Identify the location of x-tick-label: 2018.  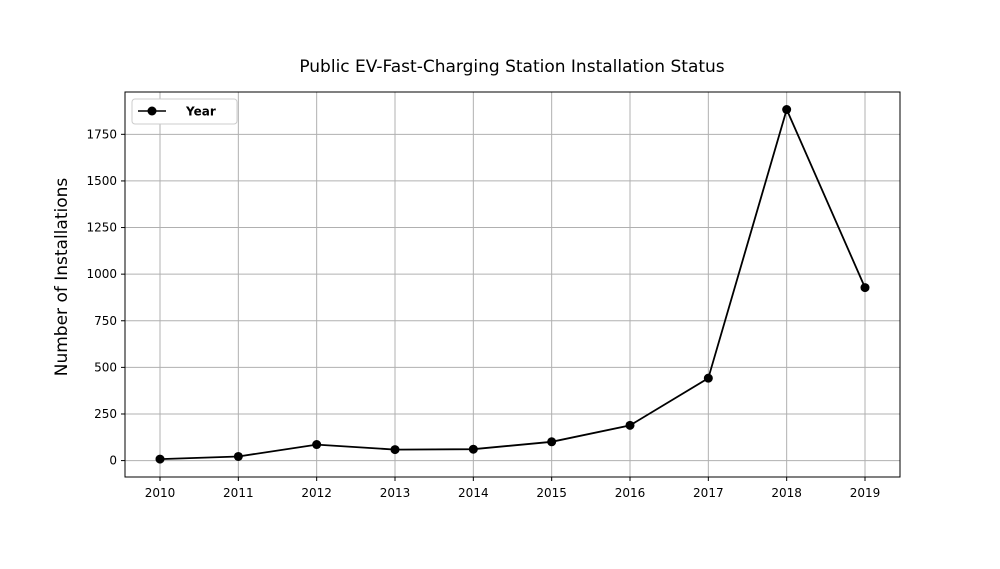
(786, 493).